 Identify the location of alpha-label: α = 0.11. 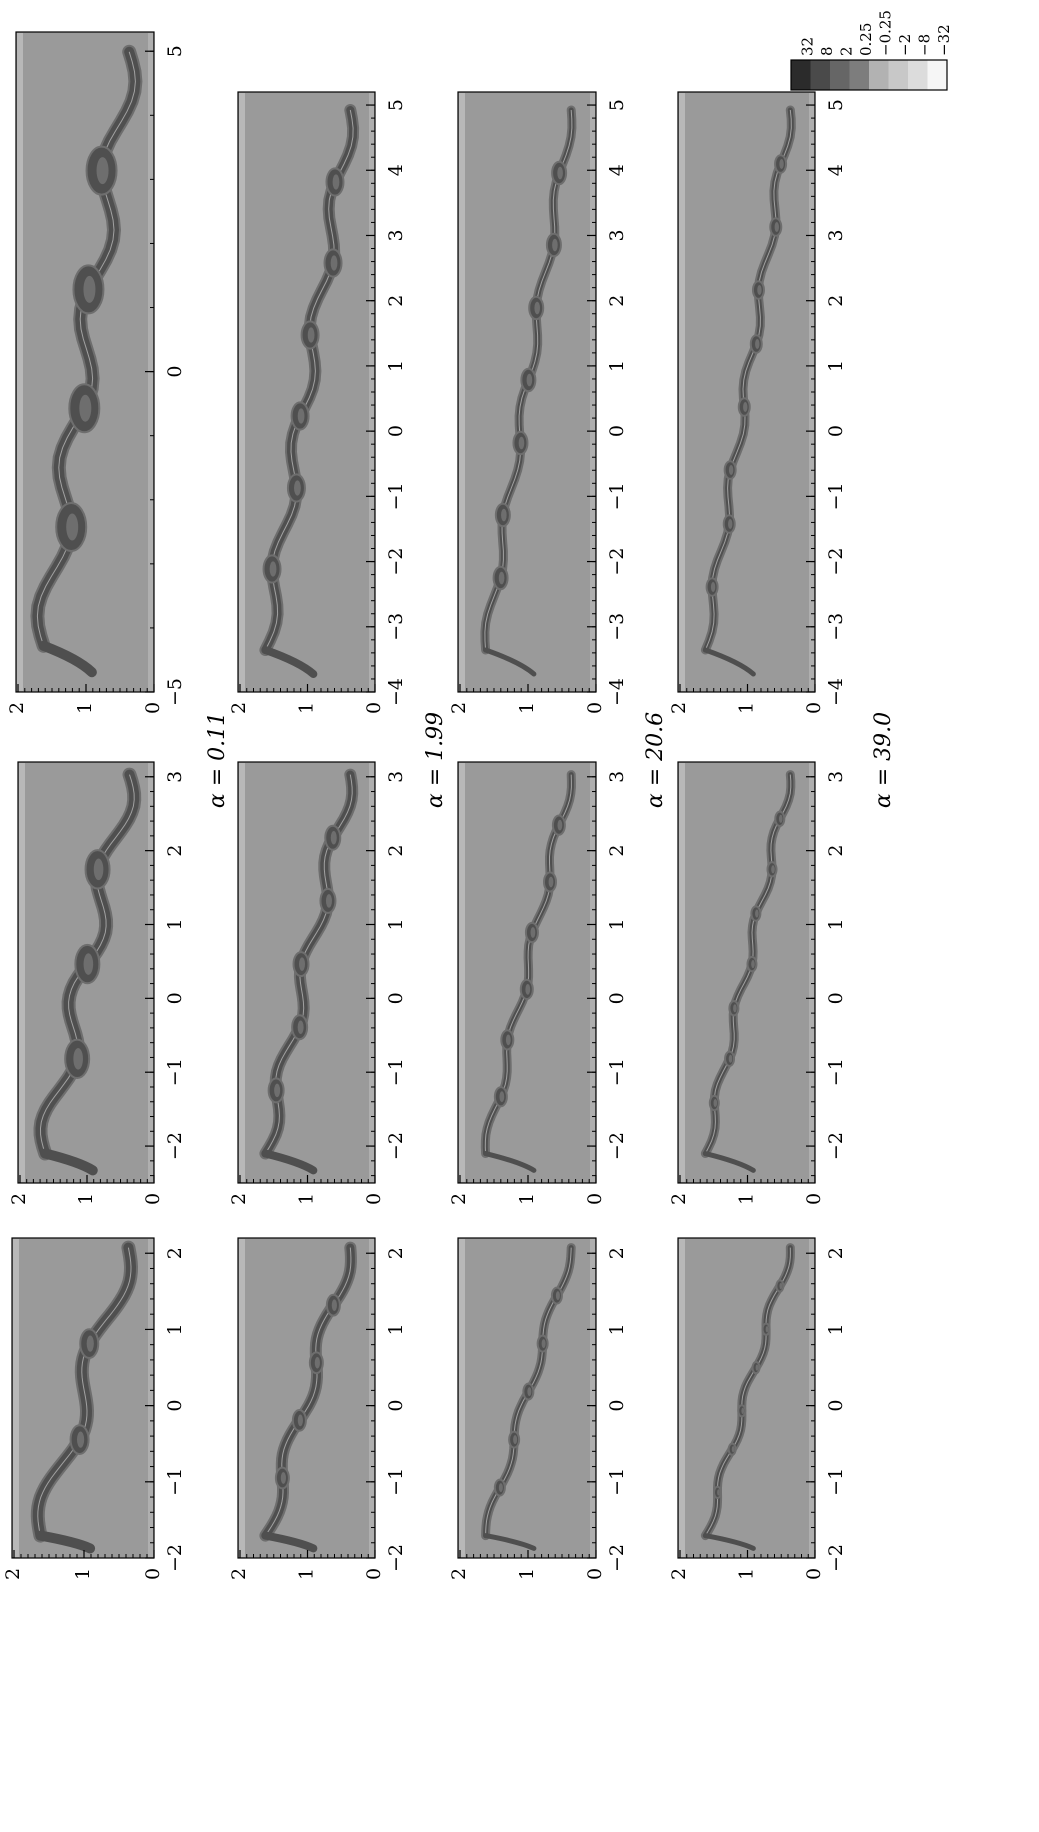
(217, 760).